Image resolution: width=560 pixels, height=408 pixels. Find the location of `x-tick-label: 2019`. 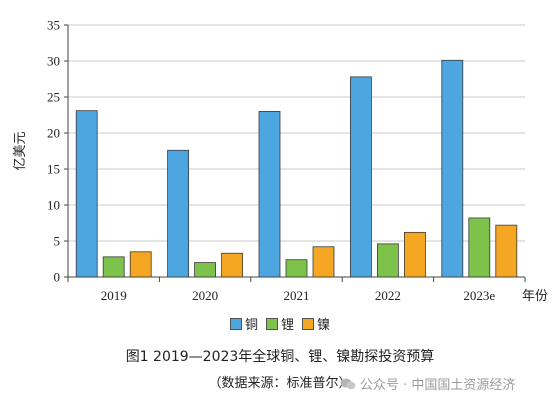

x-tick-label: 2019 is located at coordinates (114, 295).